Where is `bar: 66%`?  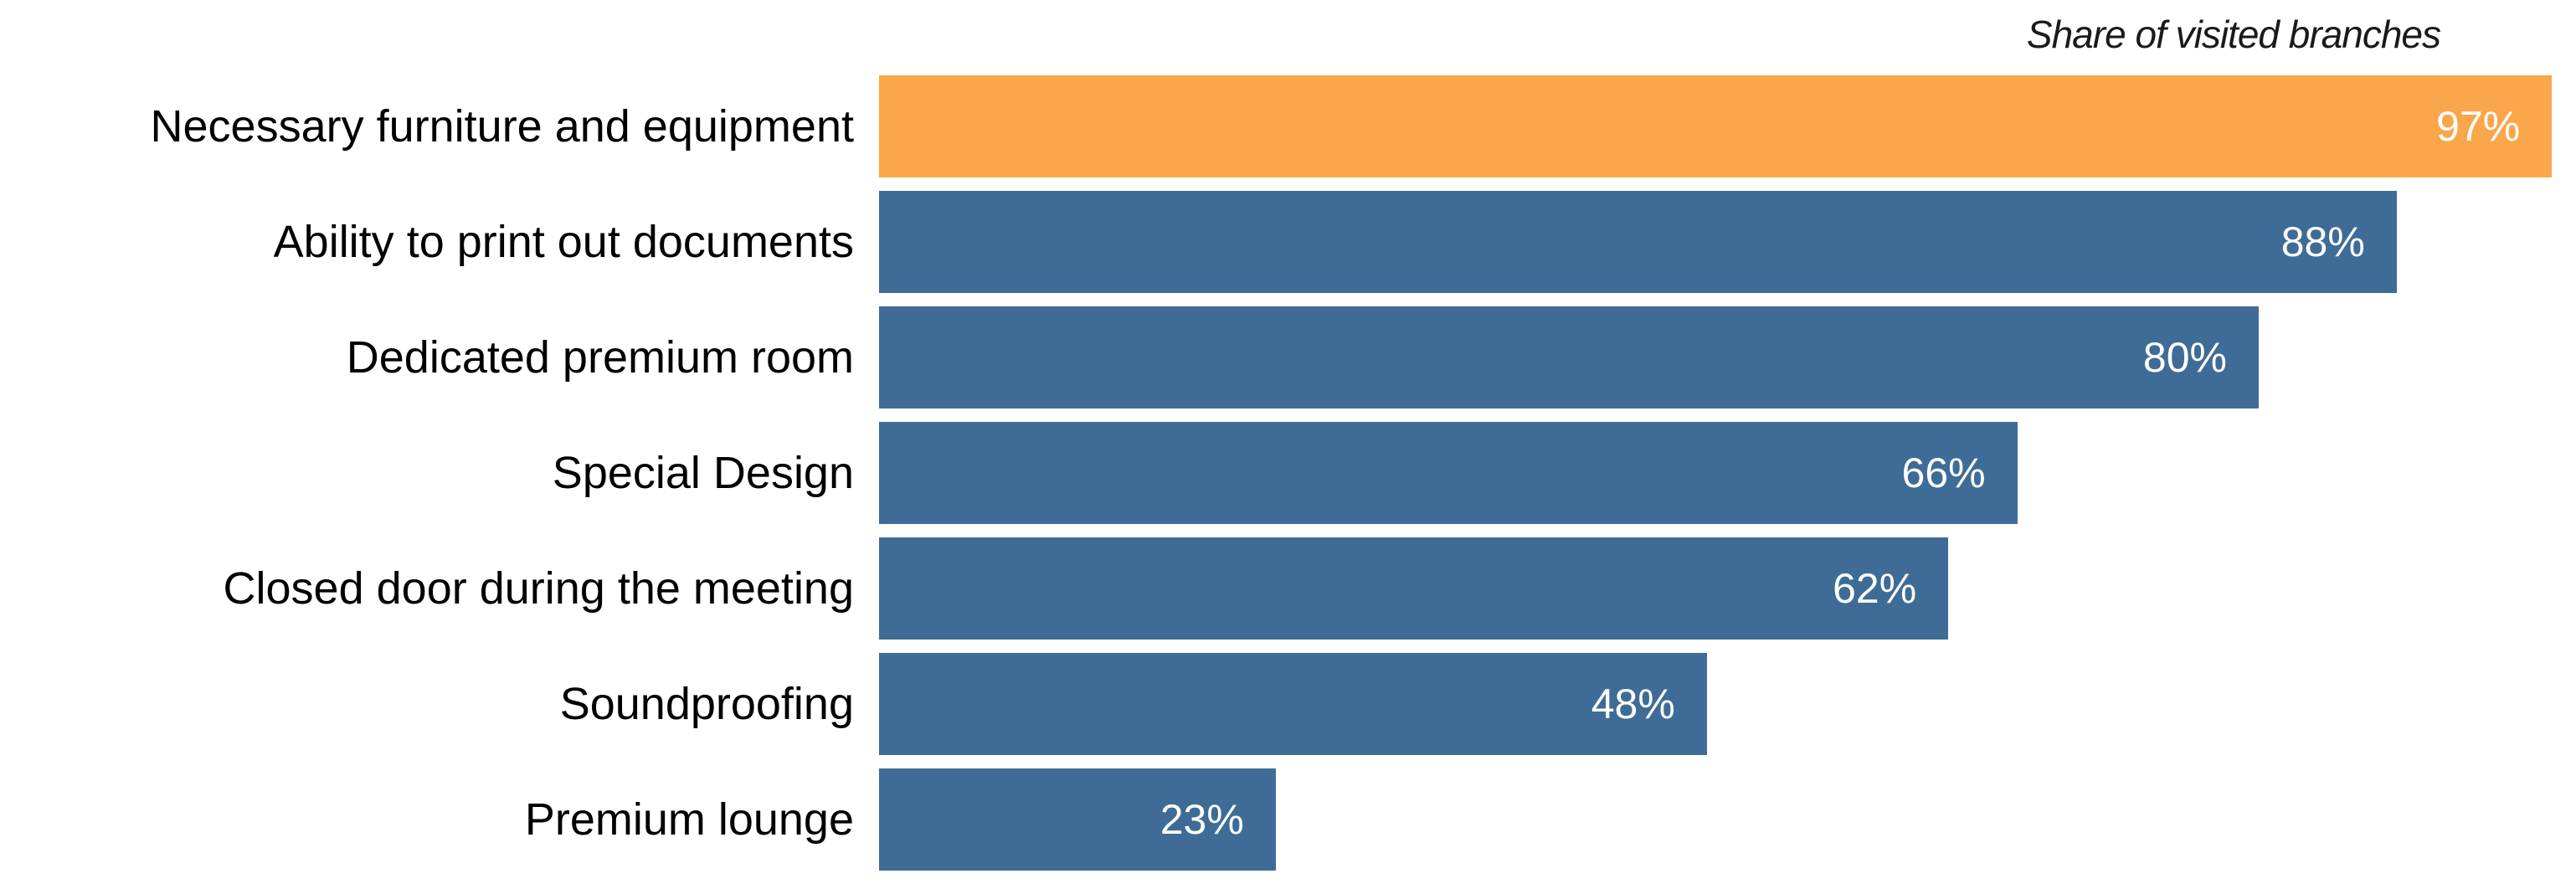
bar: 66% is located at coordinates (1449, 473).